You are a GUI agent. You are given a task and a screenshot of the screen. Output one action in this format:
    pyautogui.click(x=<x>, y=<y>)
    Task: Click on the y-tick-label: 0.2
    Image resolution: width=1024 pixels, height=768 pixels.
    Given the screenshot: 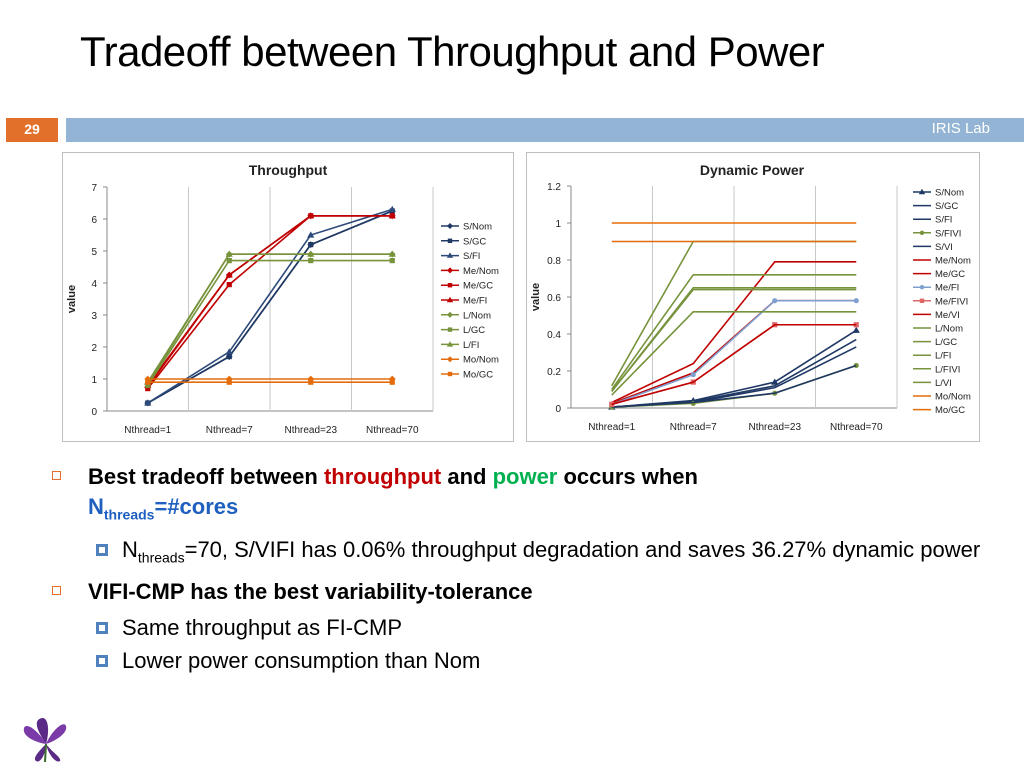 What is the action you would take?
    pyautogui.click(x=554, y=372)
    